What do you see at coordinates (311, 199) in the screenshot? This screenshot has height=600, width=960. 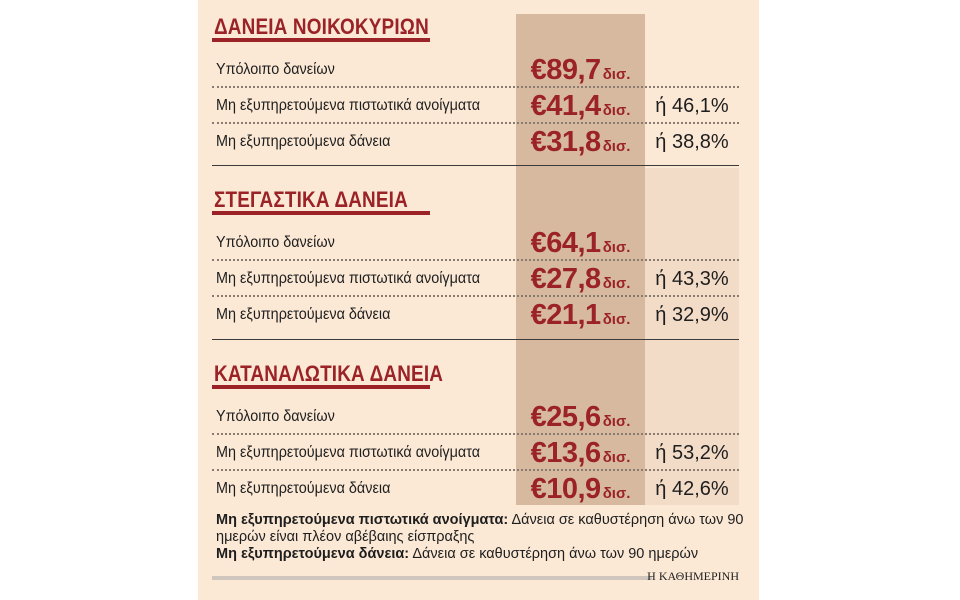 I see `section-title: ΣΤΕΓΑΣΤΙΚΑ ΔΑΝΕΙΑ` at bounding box center [311, 199].